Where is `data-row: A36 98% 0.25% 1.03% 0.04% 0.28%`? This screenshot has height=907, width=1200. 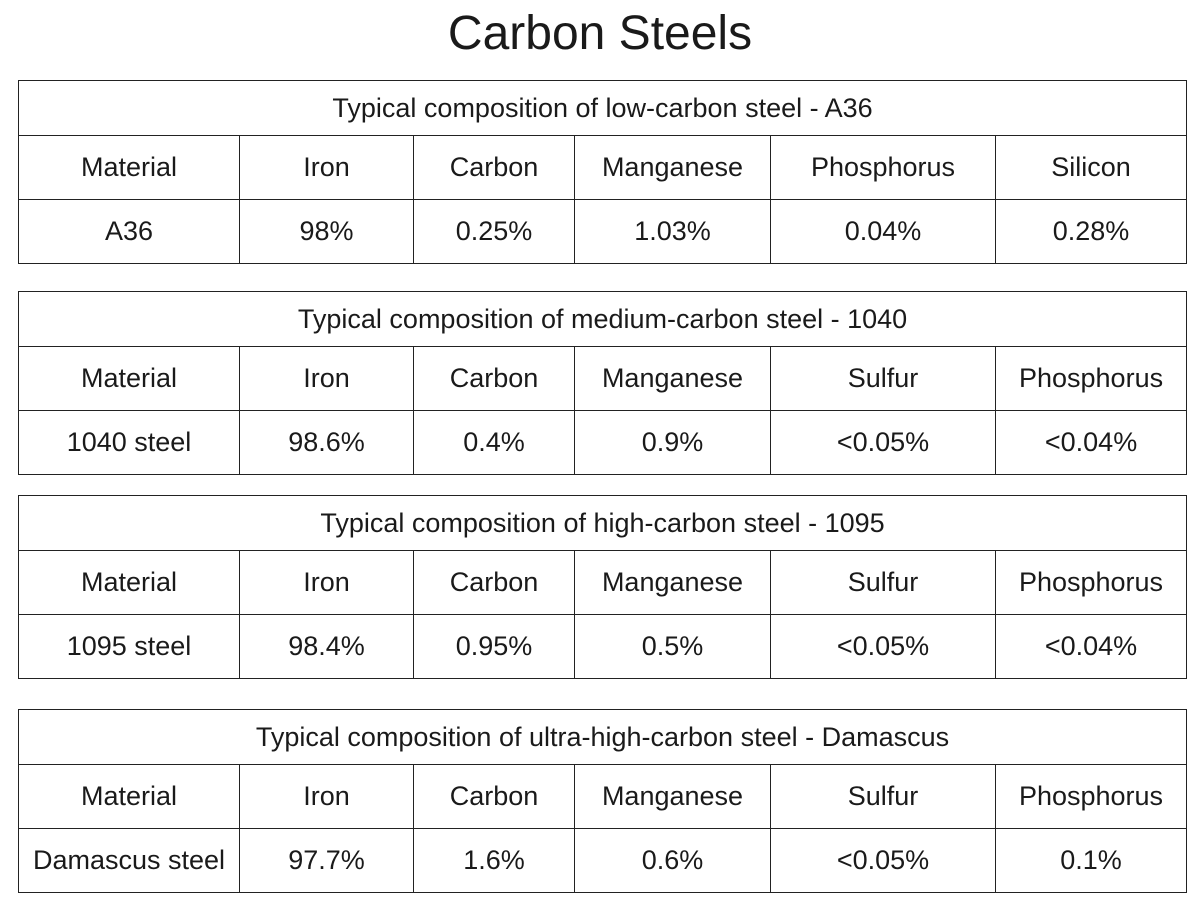 data-row: A36 98% 0.25% 1.03% 0.04% 0.28% is located at coordinates (603, 231).